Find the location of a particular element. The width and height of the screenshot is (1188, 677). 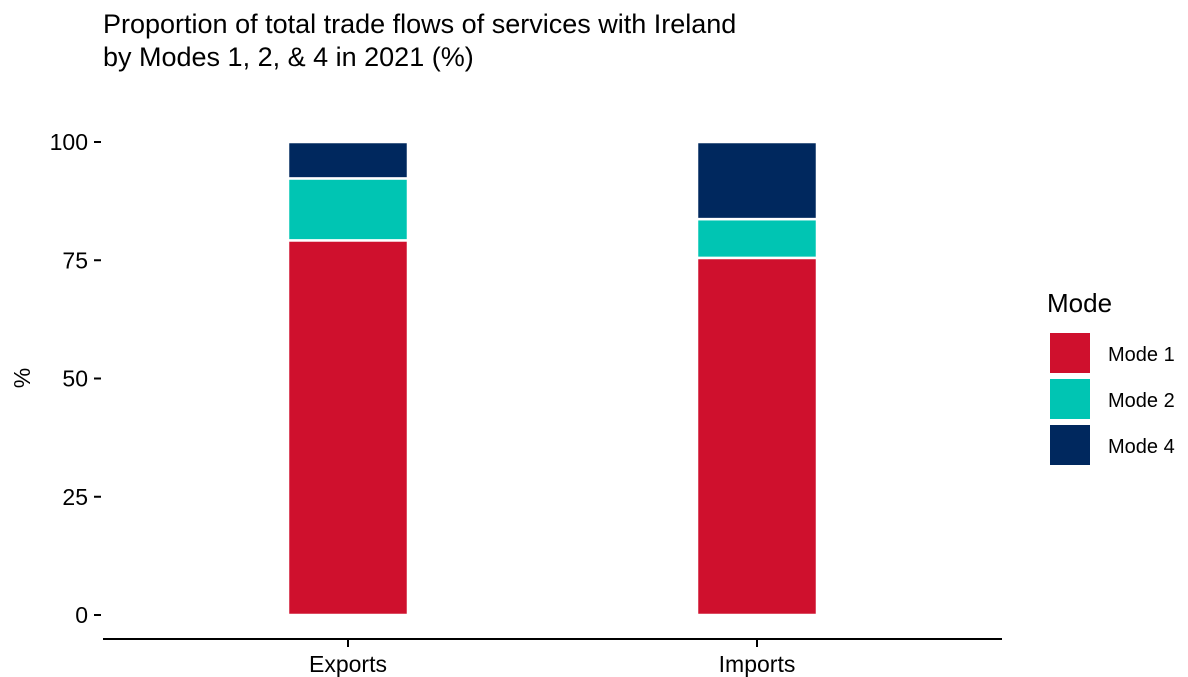

x-axis: Exports Imports is located at coordinates (552, 658).